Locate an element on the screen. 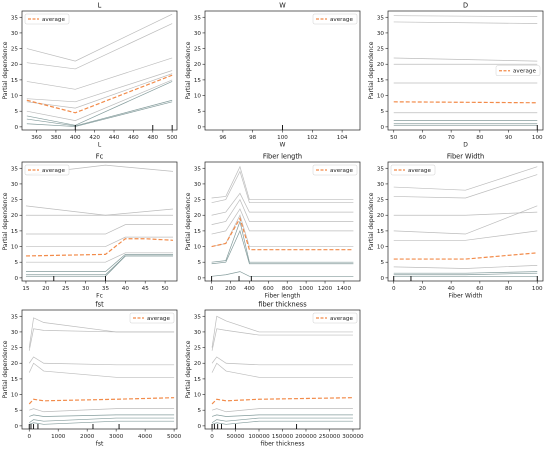 The image size is (550, 451). x-tick-label: 80 is located at coordinates (480, 138).